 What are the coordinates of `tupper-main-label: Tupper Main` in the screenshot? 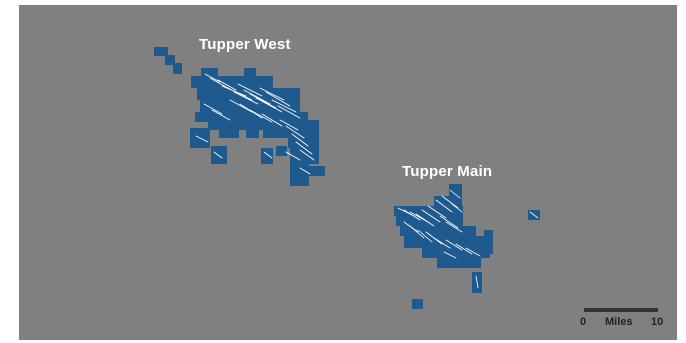 It's located at (447, 171).